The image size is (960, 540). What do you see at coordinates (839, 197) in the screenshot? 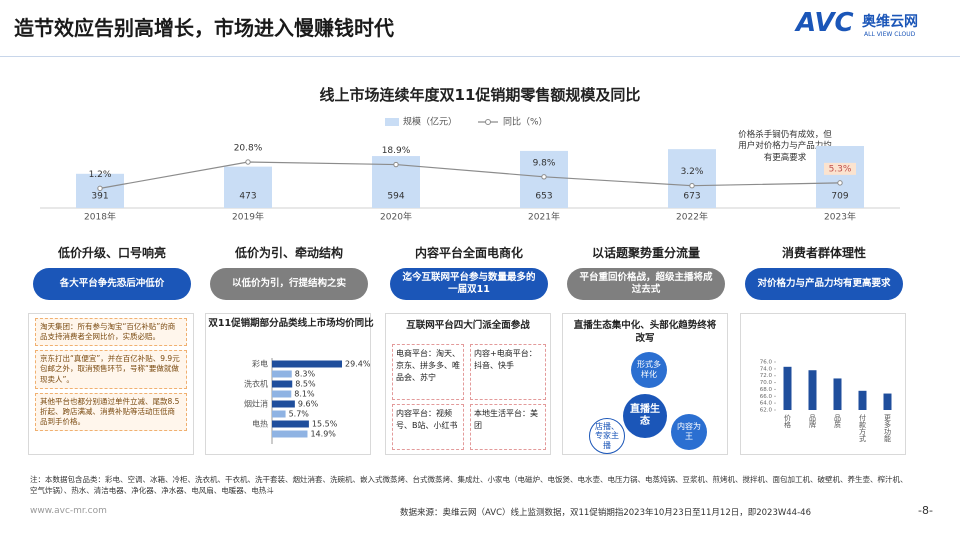
I see `bar-value-label: 709` at bounding box center [839, 197].